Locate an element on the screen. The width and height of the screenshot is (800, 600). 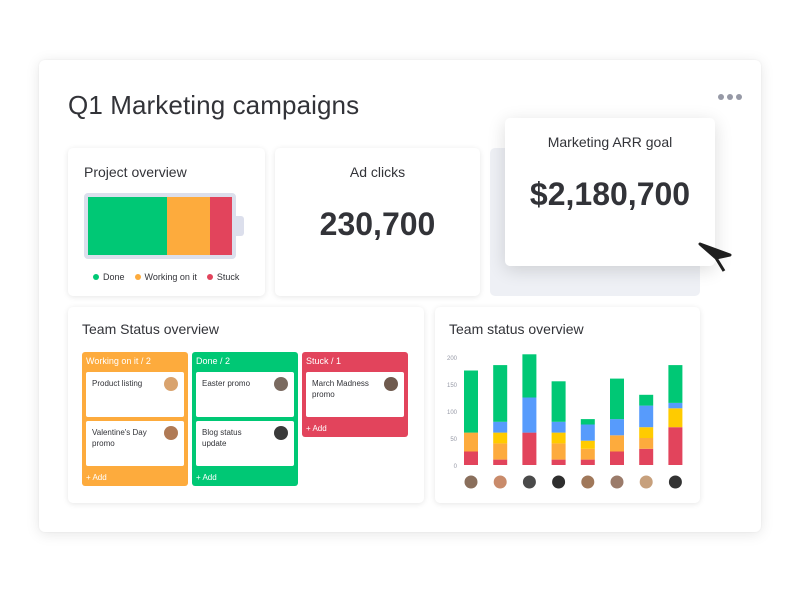
ad-clicks-widget: Ad clicks 230,700 is located at coordinates (377, 222).